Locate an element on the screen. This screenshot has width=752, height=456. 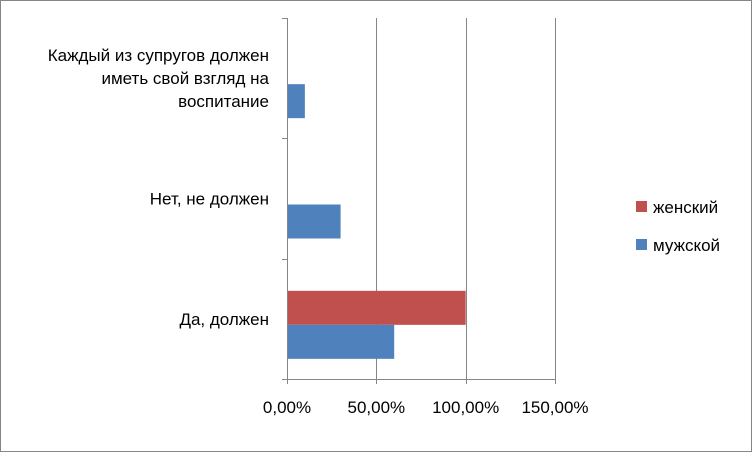
legend-label: женский is located at coordinates (685, 207).